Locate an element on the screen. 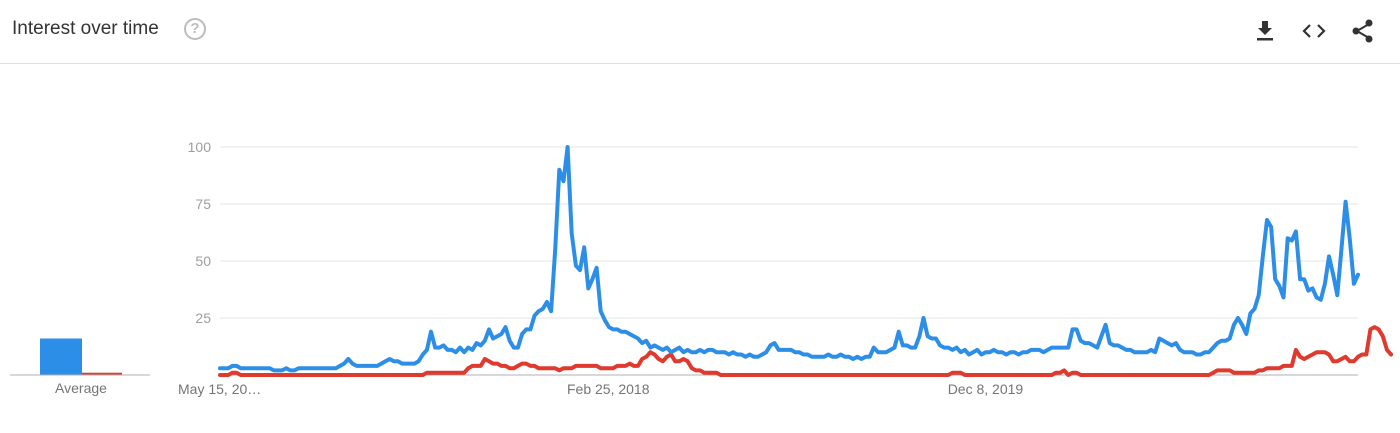 The height and width of the screenshot is (433, 1400). average-bar-blue is located at coordinates (61, 356).